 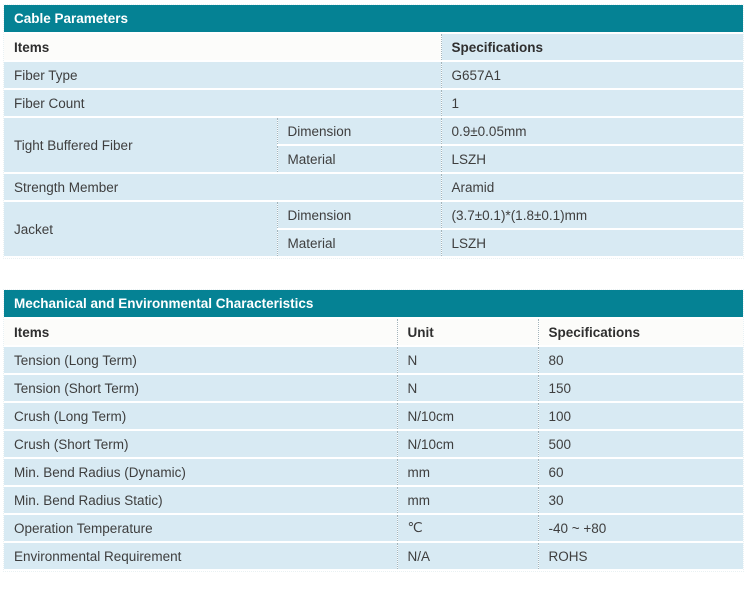 What do you see at coordinates (200, 360) in the screenshot?
I see `item-cell: Tension (Long Term)` at bounding box center [200, 360].